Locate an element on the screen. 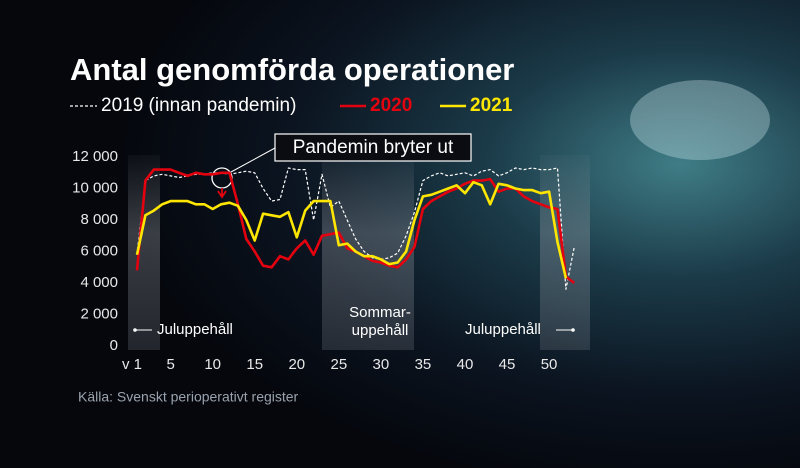 Image resolution: width=800 pixels, height=468 pixels. y-tick-label: 10 000 is located at coordinates (95, 187).